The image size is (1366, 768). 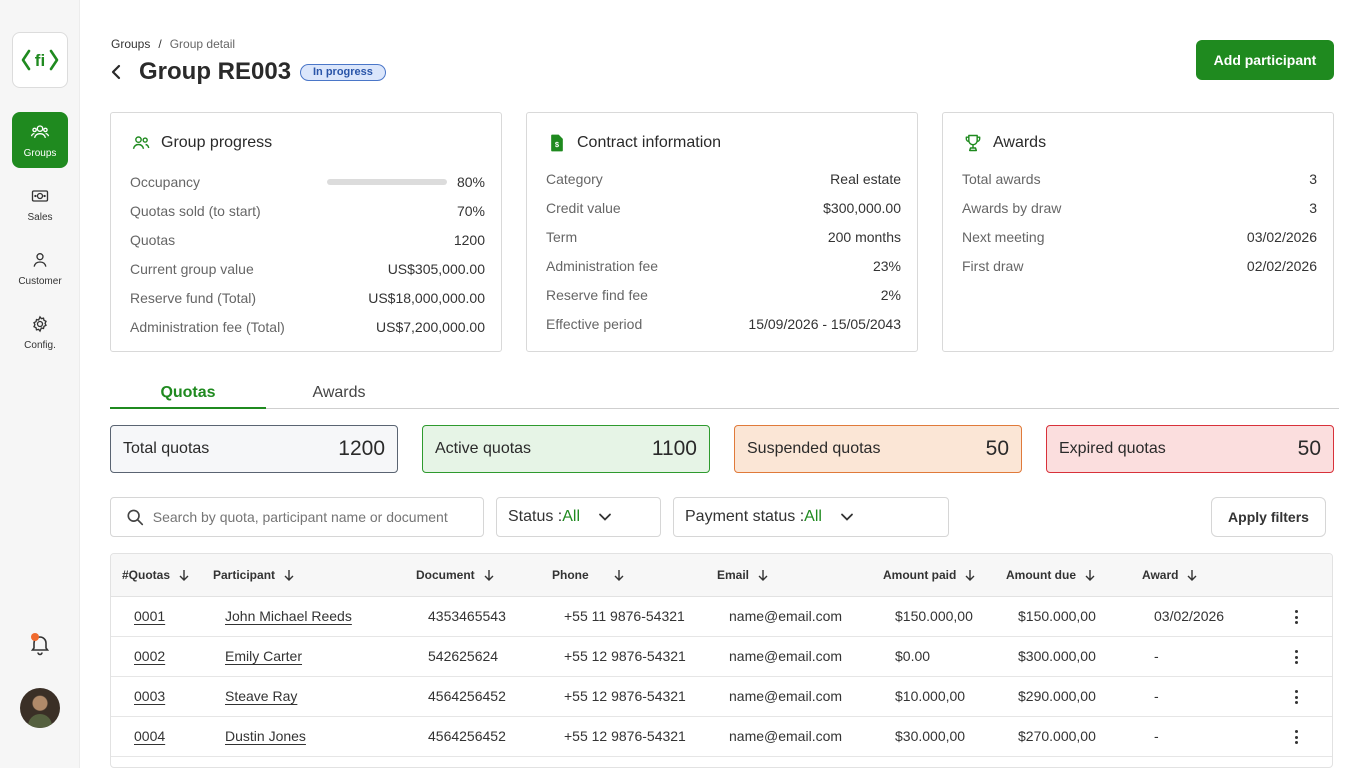 I want to click on quota-link: 0002, so click(x=150, y=656).